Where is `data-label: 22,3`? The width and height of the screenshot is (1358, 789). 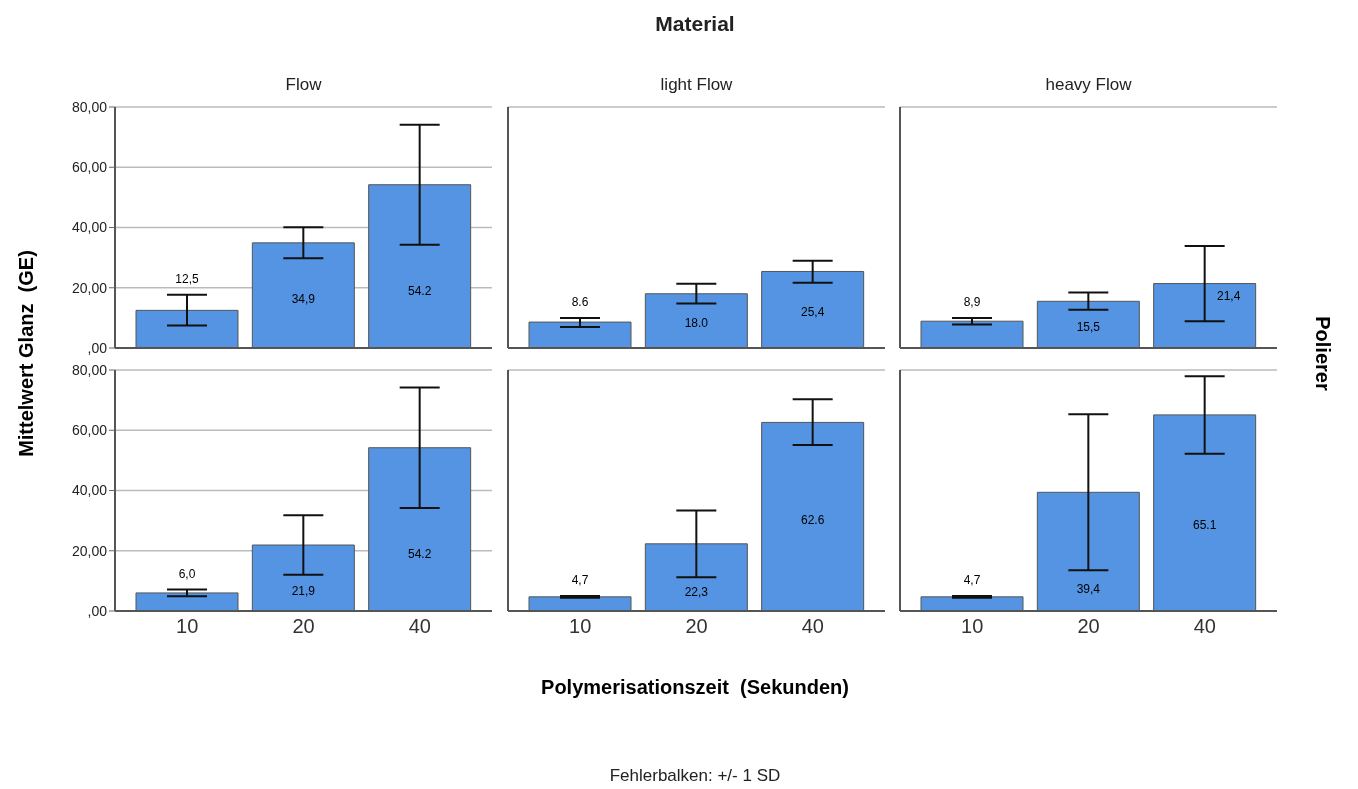
data-label: 22,3 is located at coordinates (696, 592).